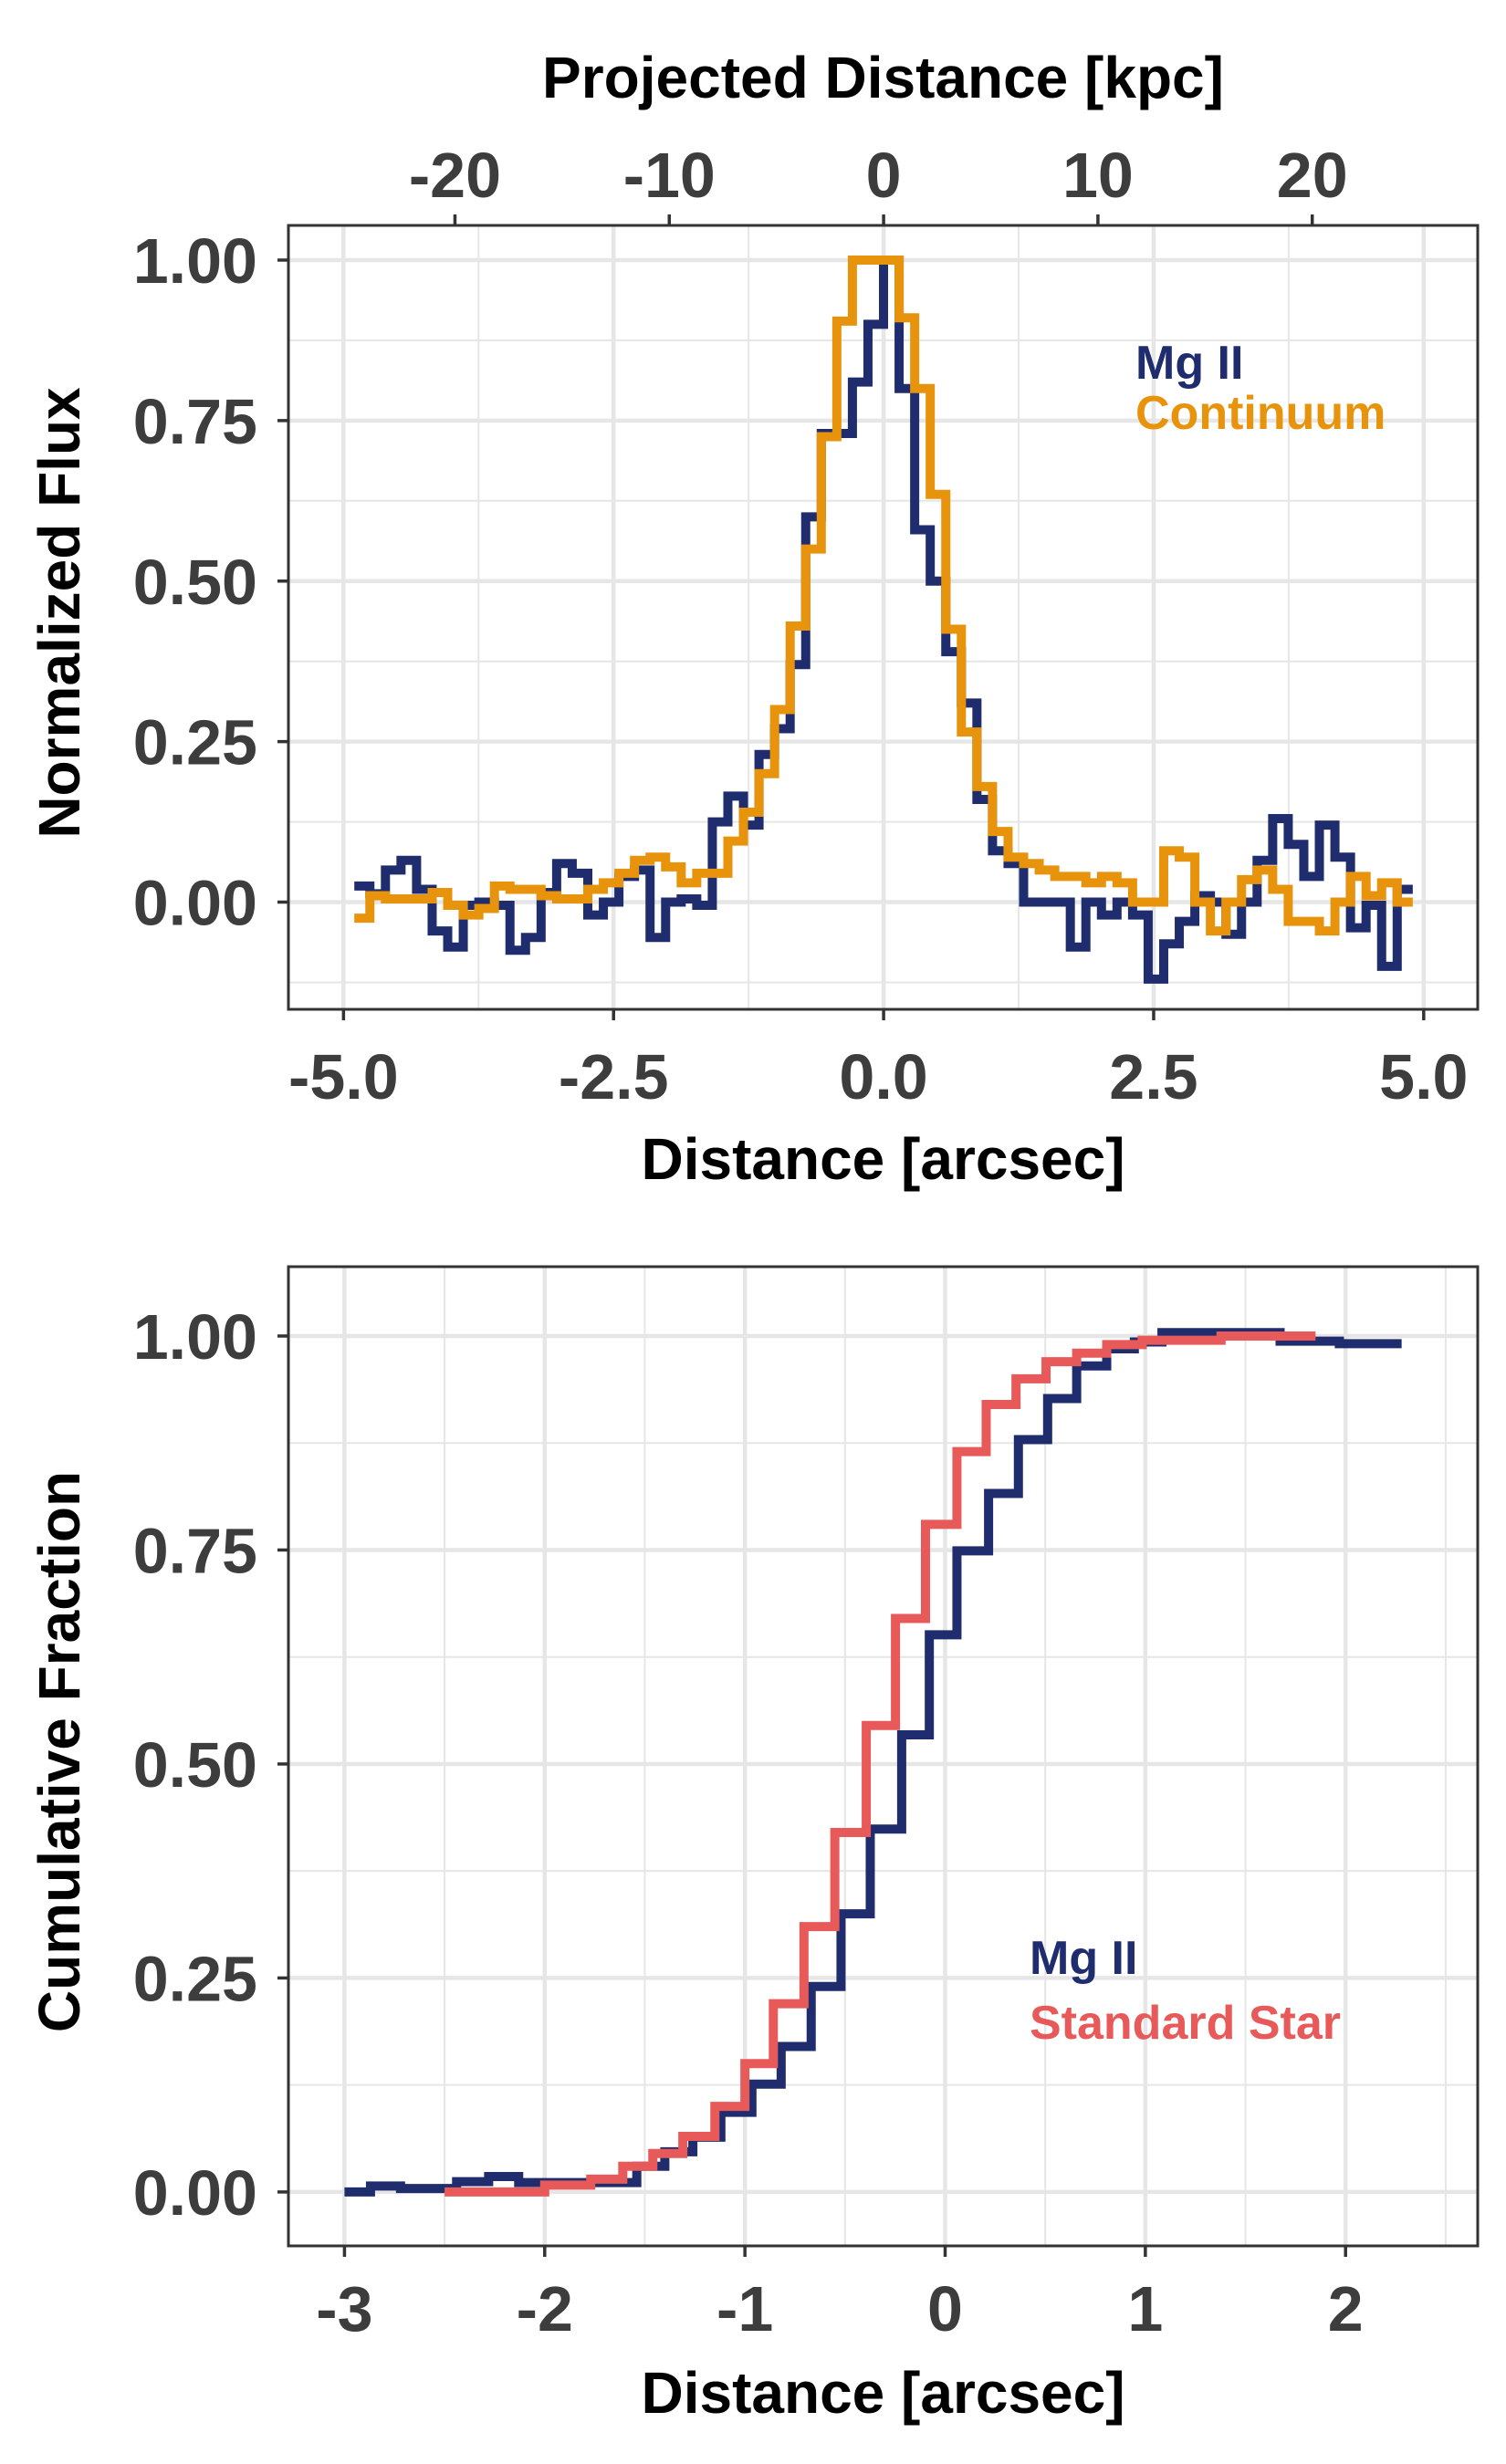  What do you see at coordinates (1312, 175) in the screenshot?
I see `top-x-tick-label: 20` at bounding box center [1312, 175].